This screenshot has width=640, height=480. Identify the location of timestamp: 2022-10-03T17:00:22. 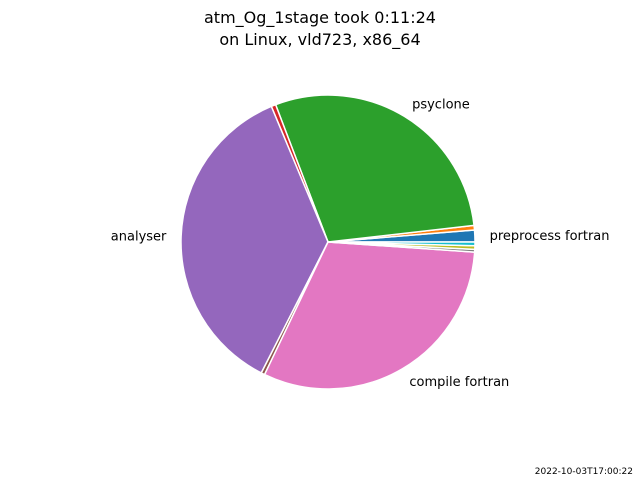
(584, 472).